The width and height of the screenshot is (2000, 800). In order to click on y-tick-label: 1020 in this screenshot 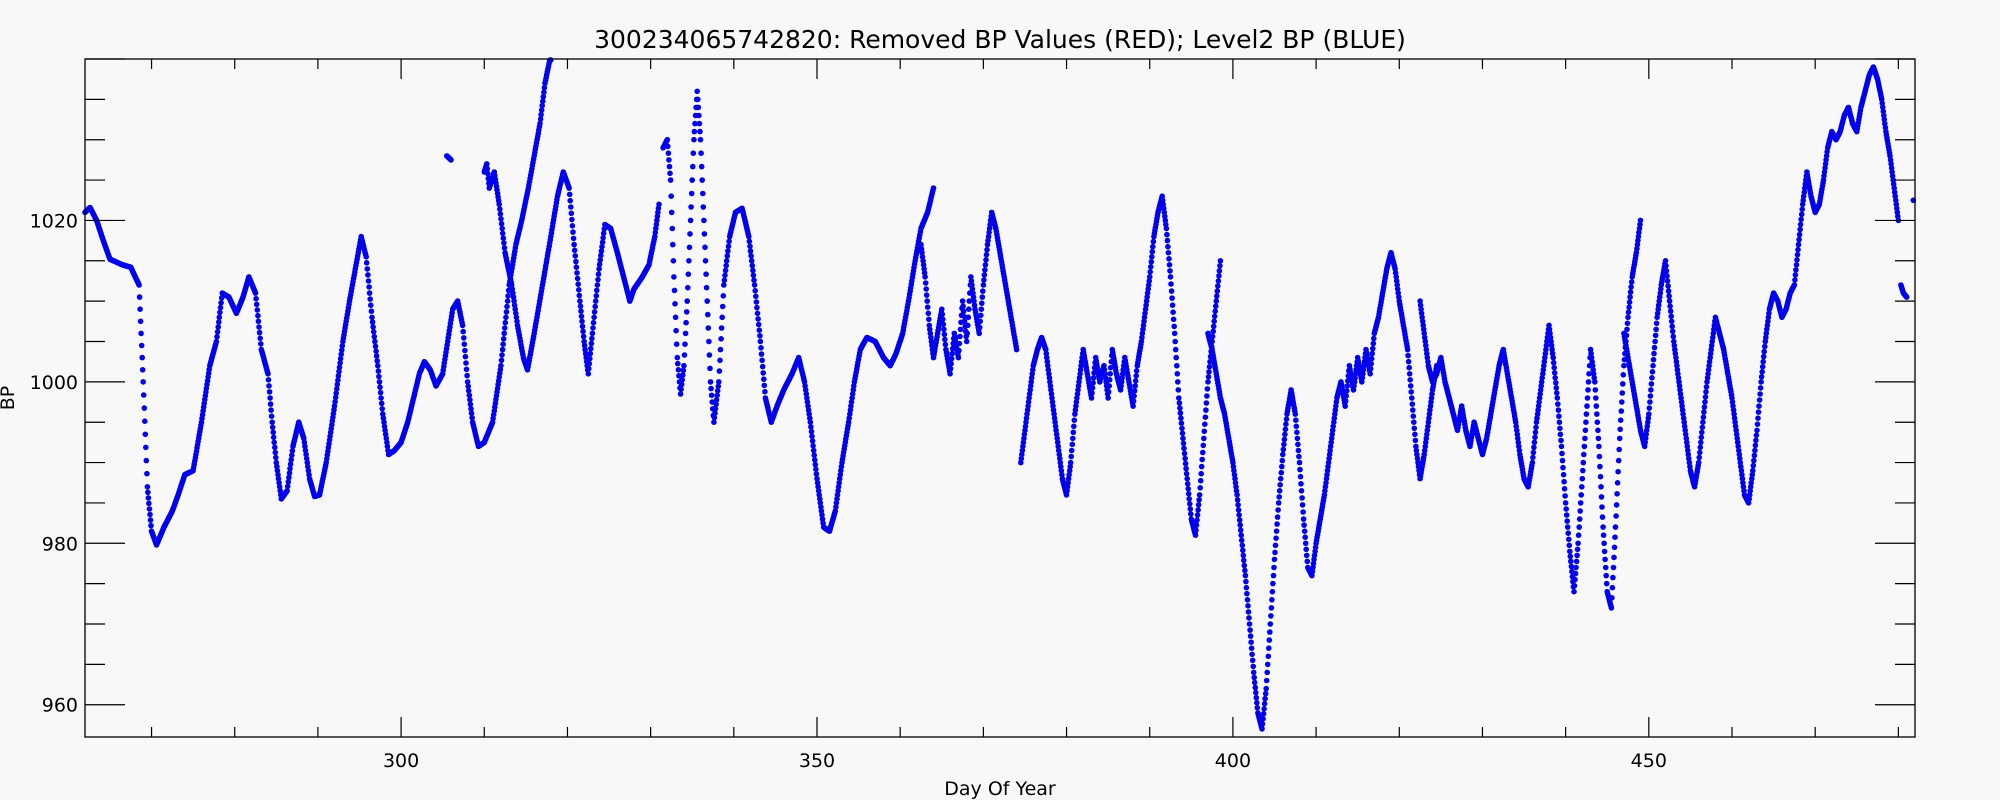, I will do `click(54, 221)`.